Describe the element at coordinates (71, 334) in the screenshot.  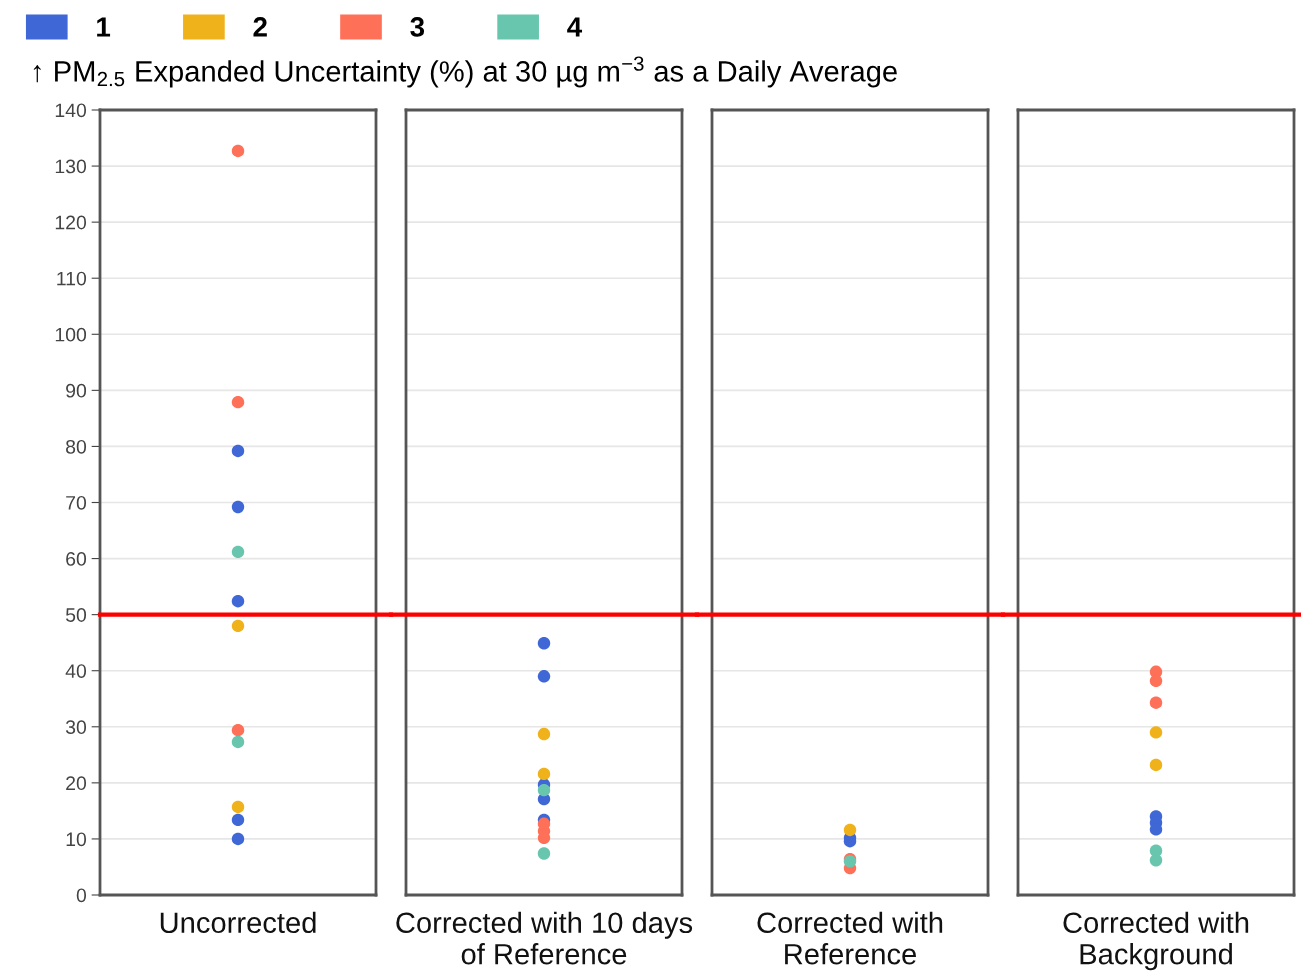
I see `y-tick-label: 100` at that location.